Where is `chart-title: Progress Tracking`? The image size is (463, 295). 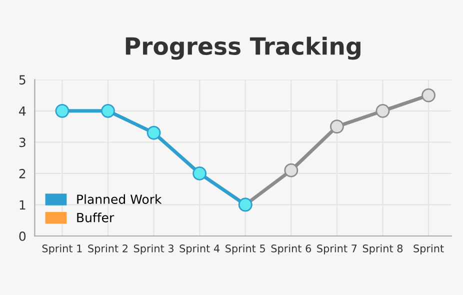 chart-title: Progress Tracking is located at coordinates (243, 48).